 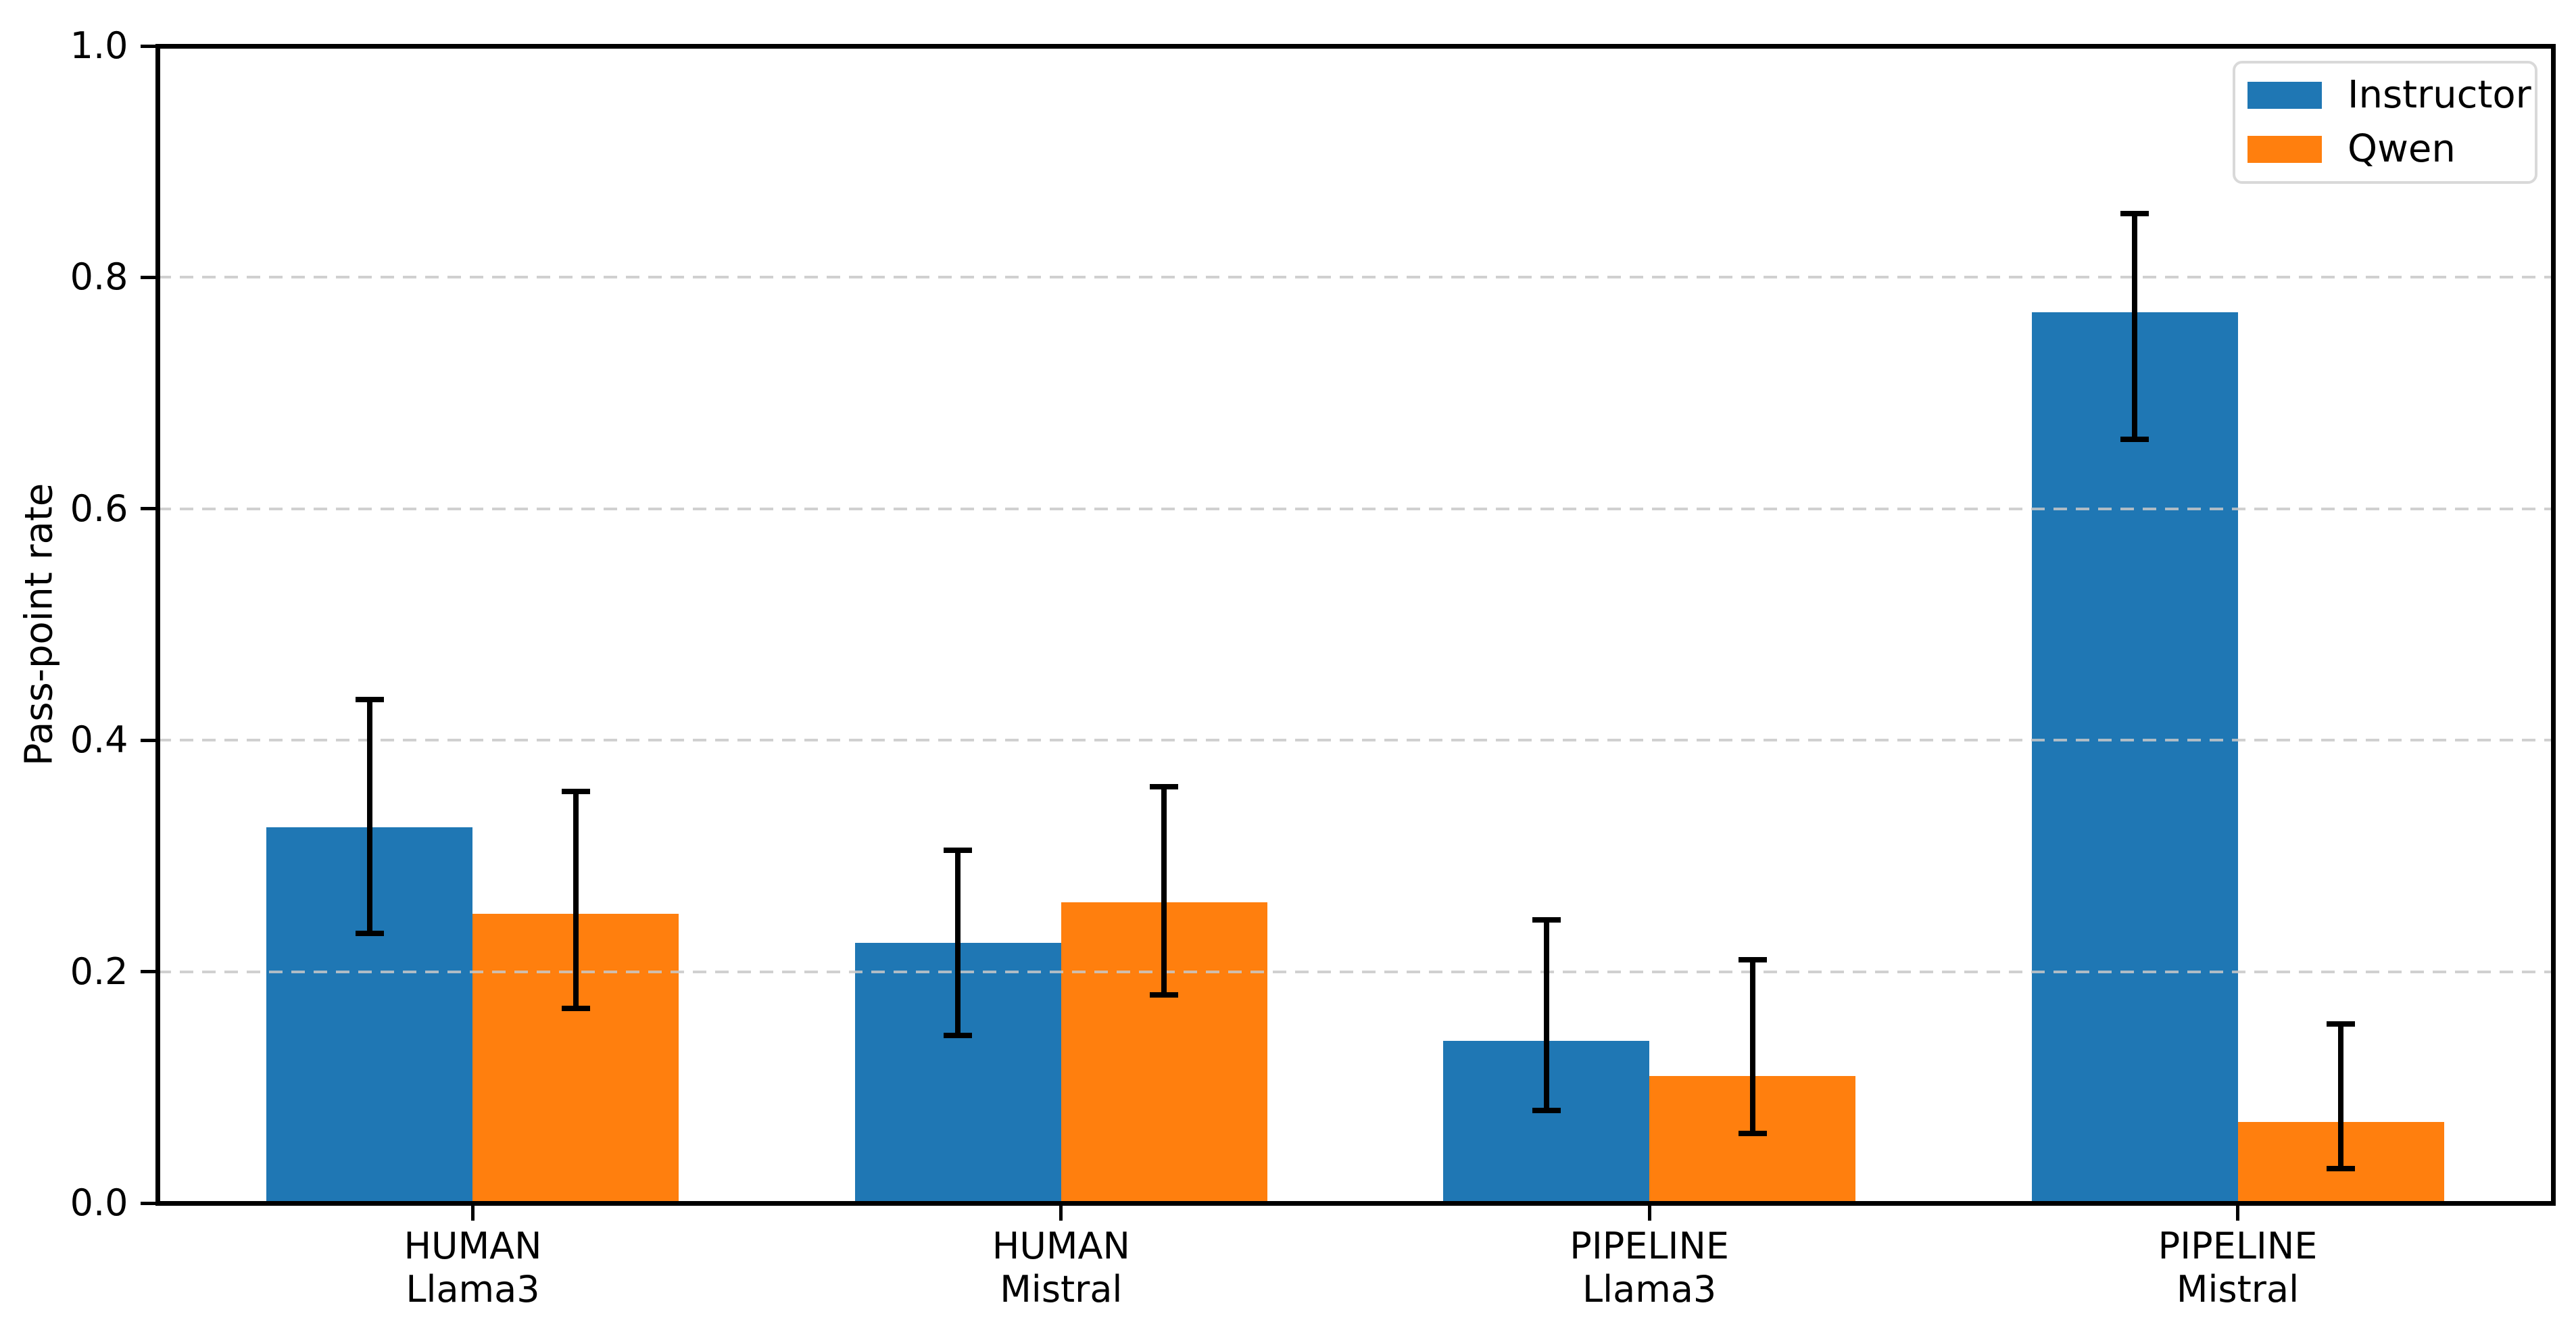 What do you see at coordinates (2238, 1268) in the screenshot?
I see `x-tick-label-4: PIPELINE Mistral` at bounding box center [2238, 1268].